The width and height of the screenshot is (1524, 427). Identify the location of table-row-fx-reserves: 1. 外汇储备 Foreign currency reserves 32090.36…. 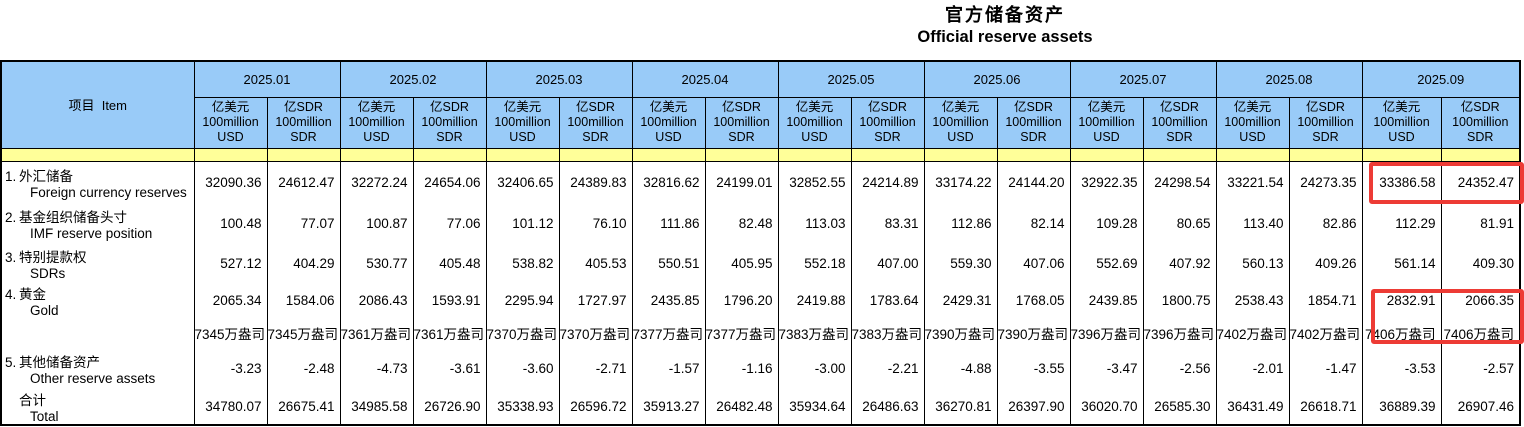
(760, 182).